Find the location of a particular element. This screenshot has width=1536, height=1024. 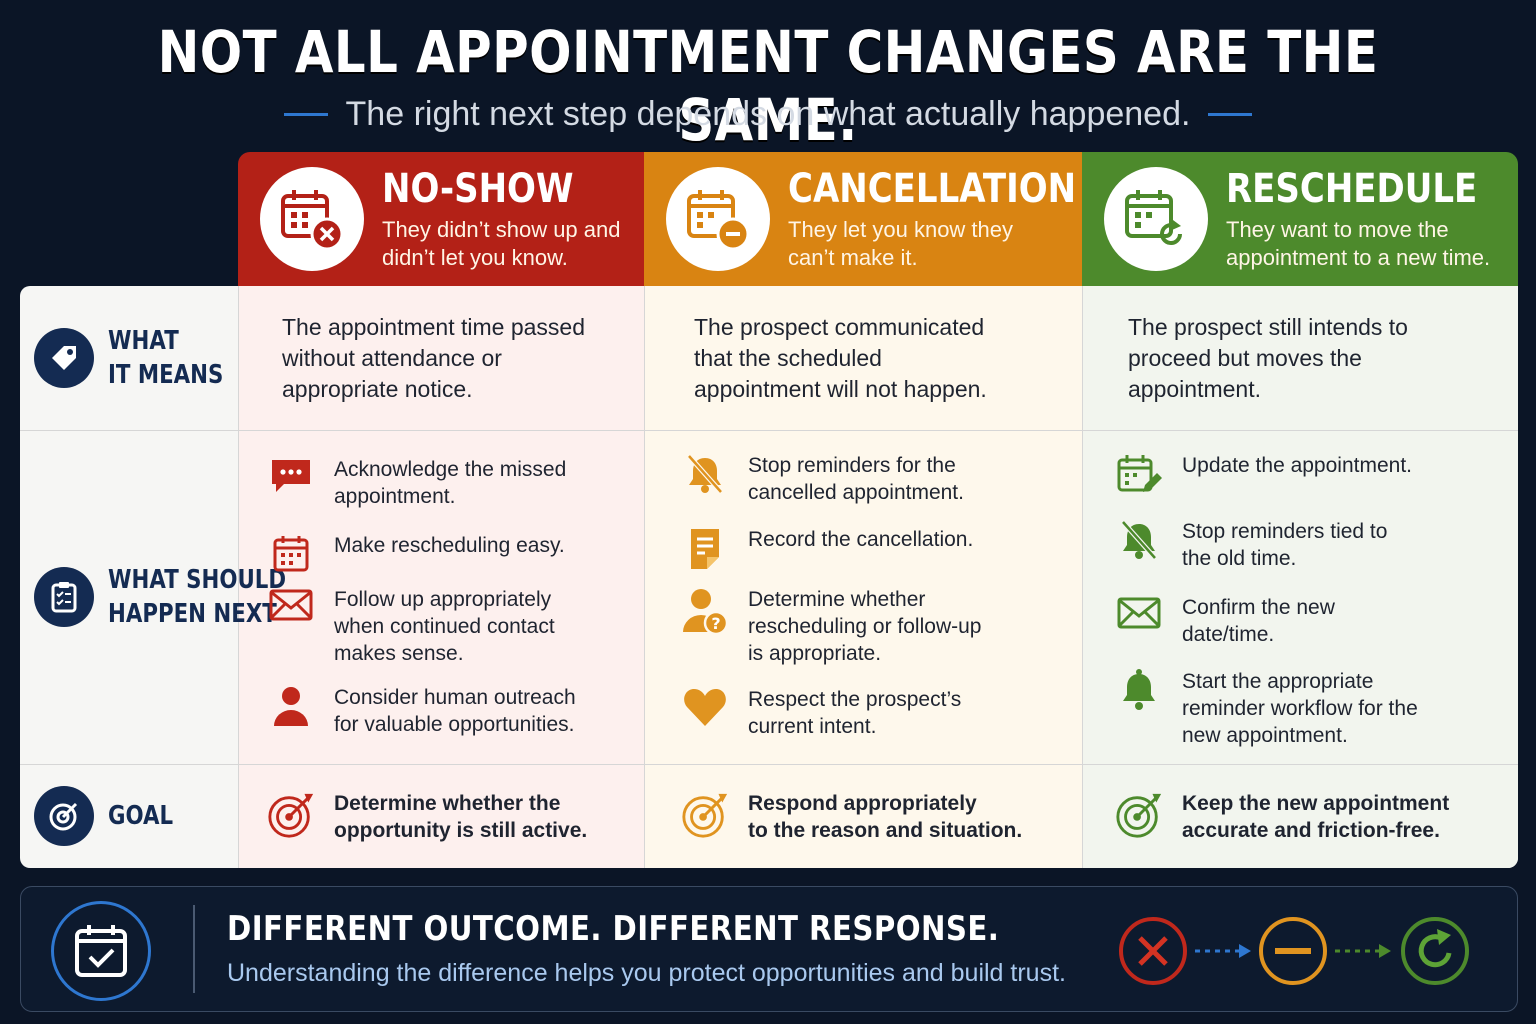

text-line: Determine whether the is located at coordinates (447, 803).